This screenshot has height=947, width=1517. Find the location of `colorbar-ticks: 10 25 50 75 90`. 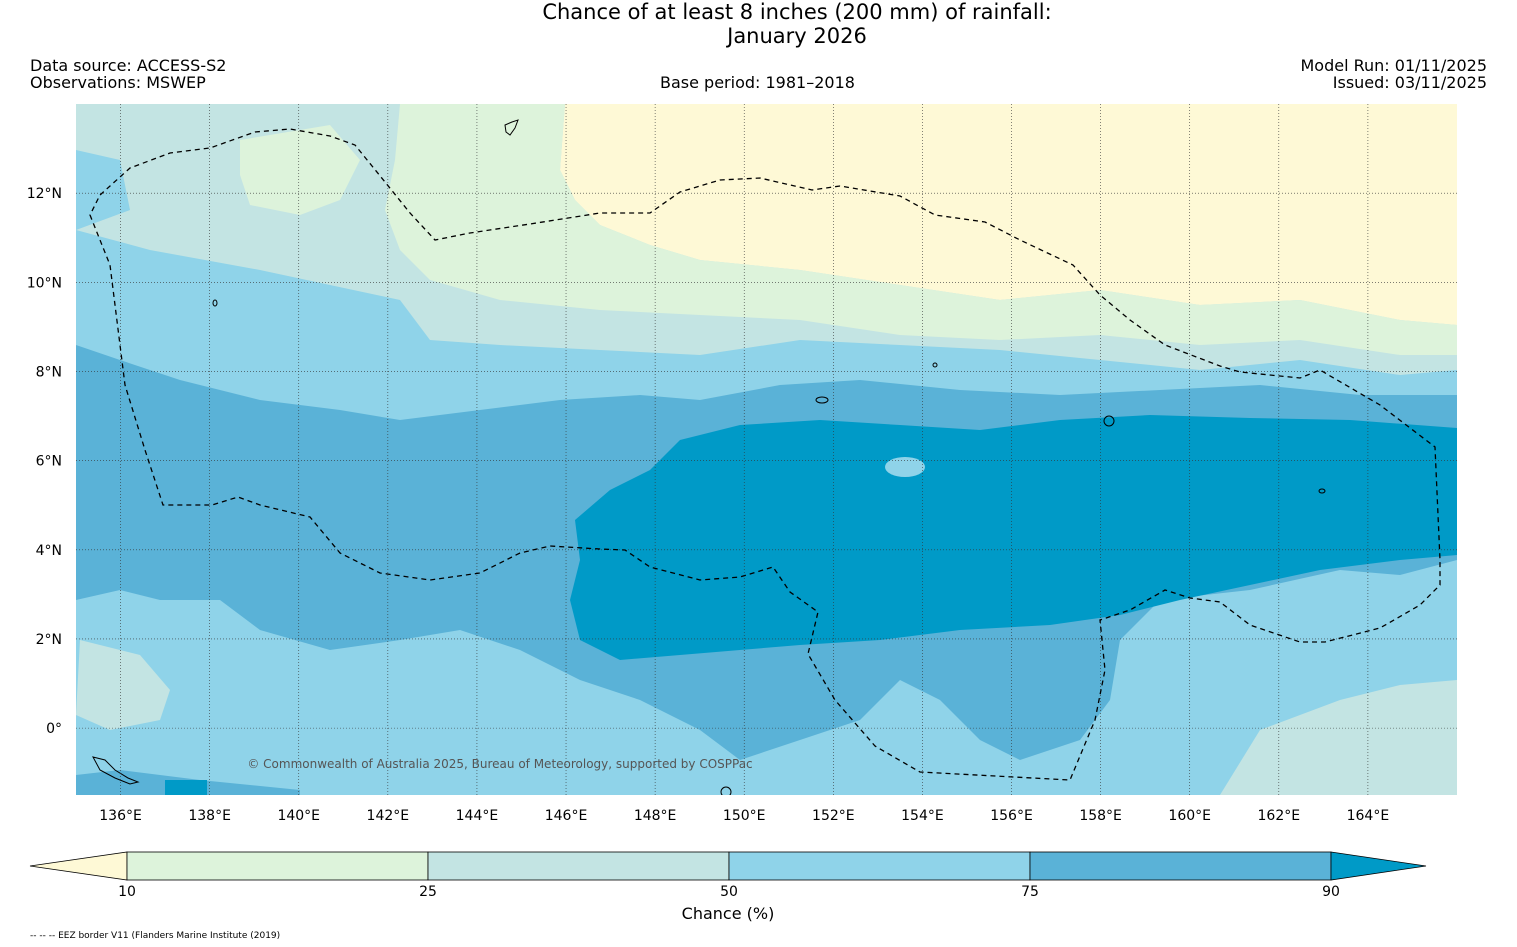

colorbar-ticks: 10 25 50 75 90 is located at coordinates (729, 892).